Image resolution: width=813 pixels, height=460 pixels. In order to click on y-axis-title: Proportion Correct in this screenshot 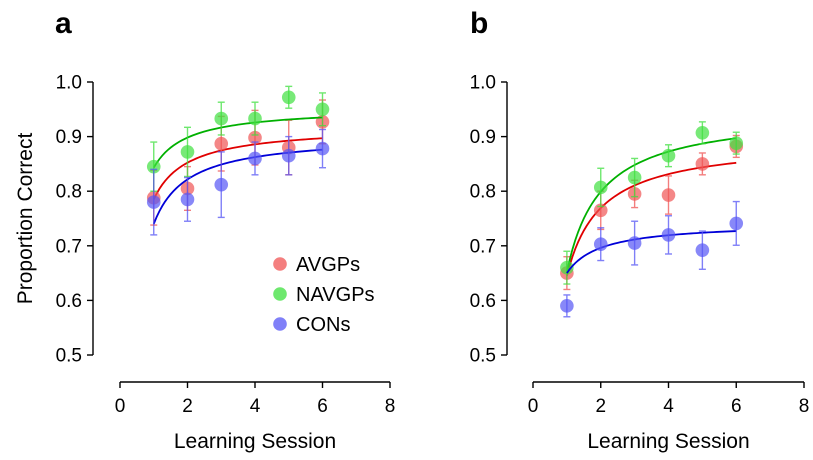, I will do `click(25, 219)`.